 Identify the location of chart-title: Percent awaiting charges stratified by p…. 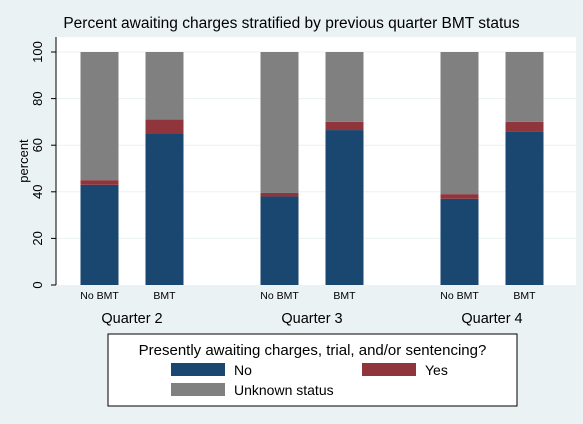
(291, 23).